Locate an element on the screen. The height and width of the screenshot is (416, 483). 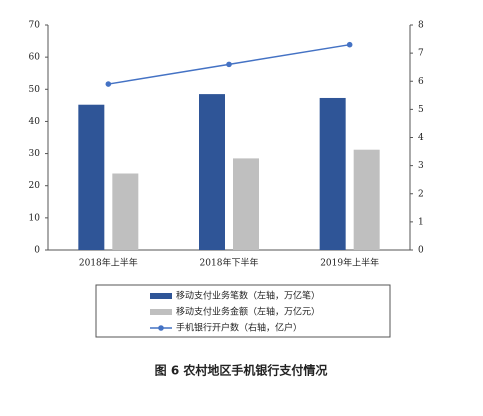
y2-tick-label: 0 is located at coordinates (421, 251).